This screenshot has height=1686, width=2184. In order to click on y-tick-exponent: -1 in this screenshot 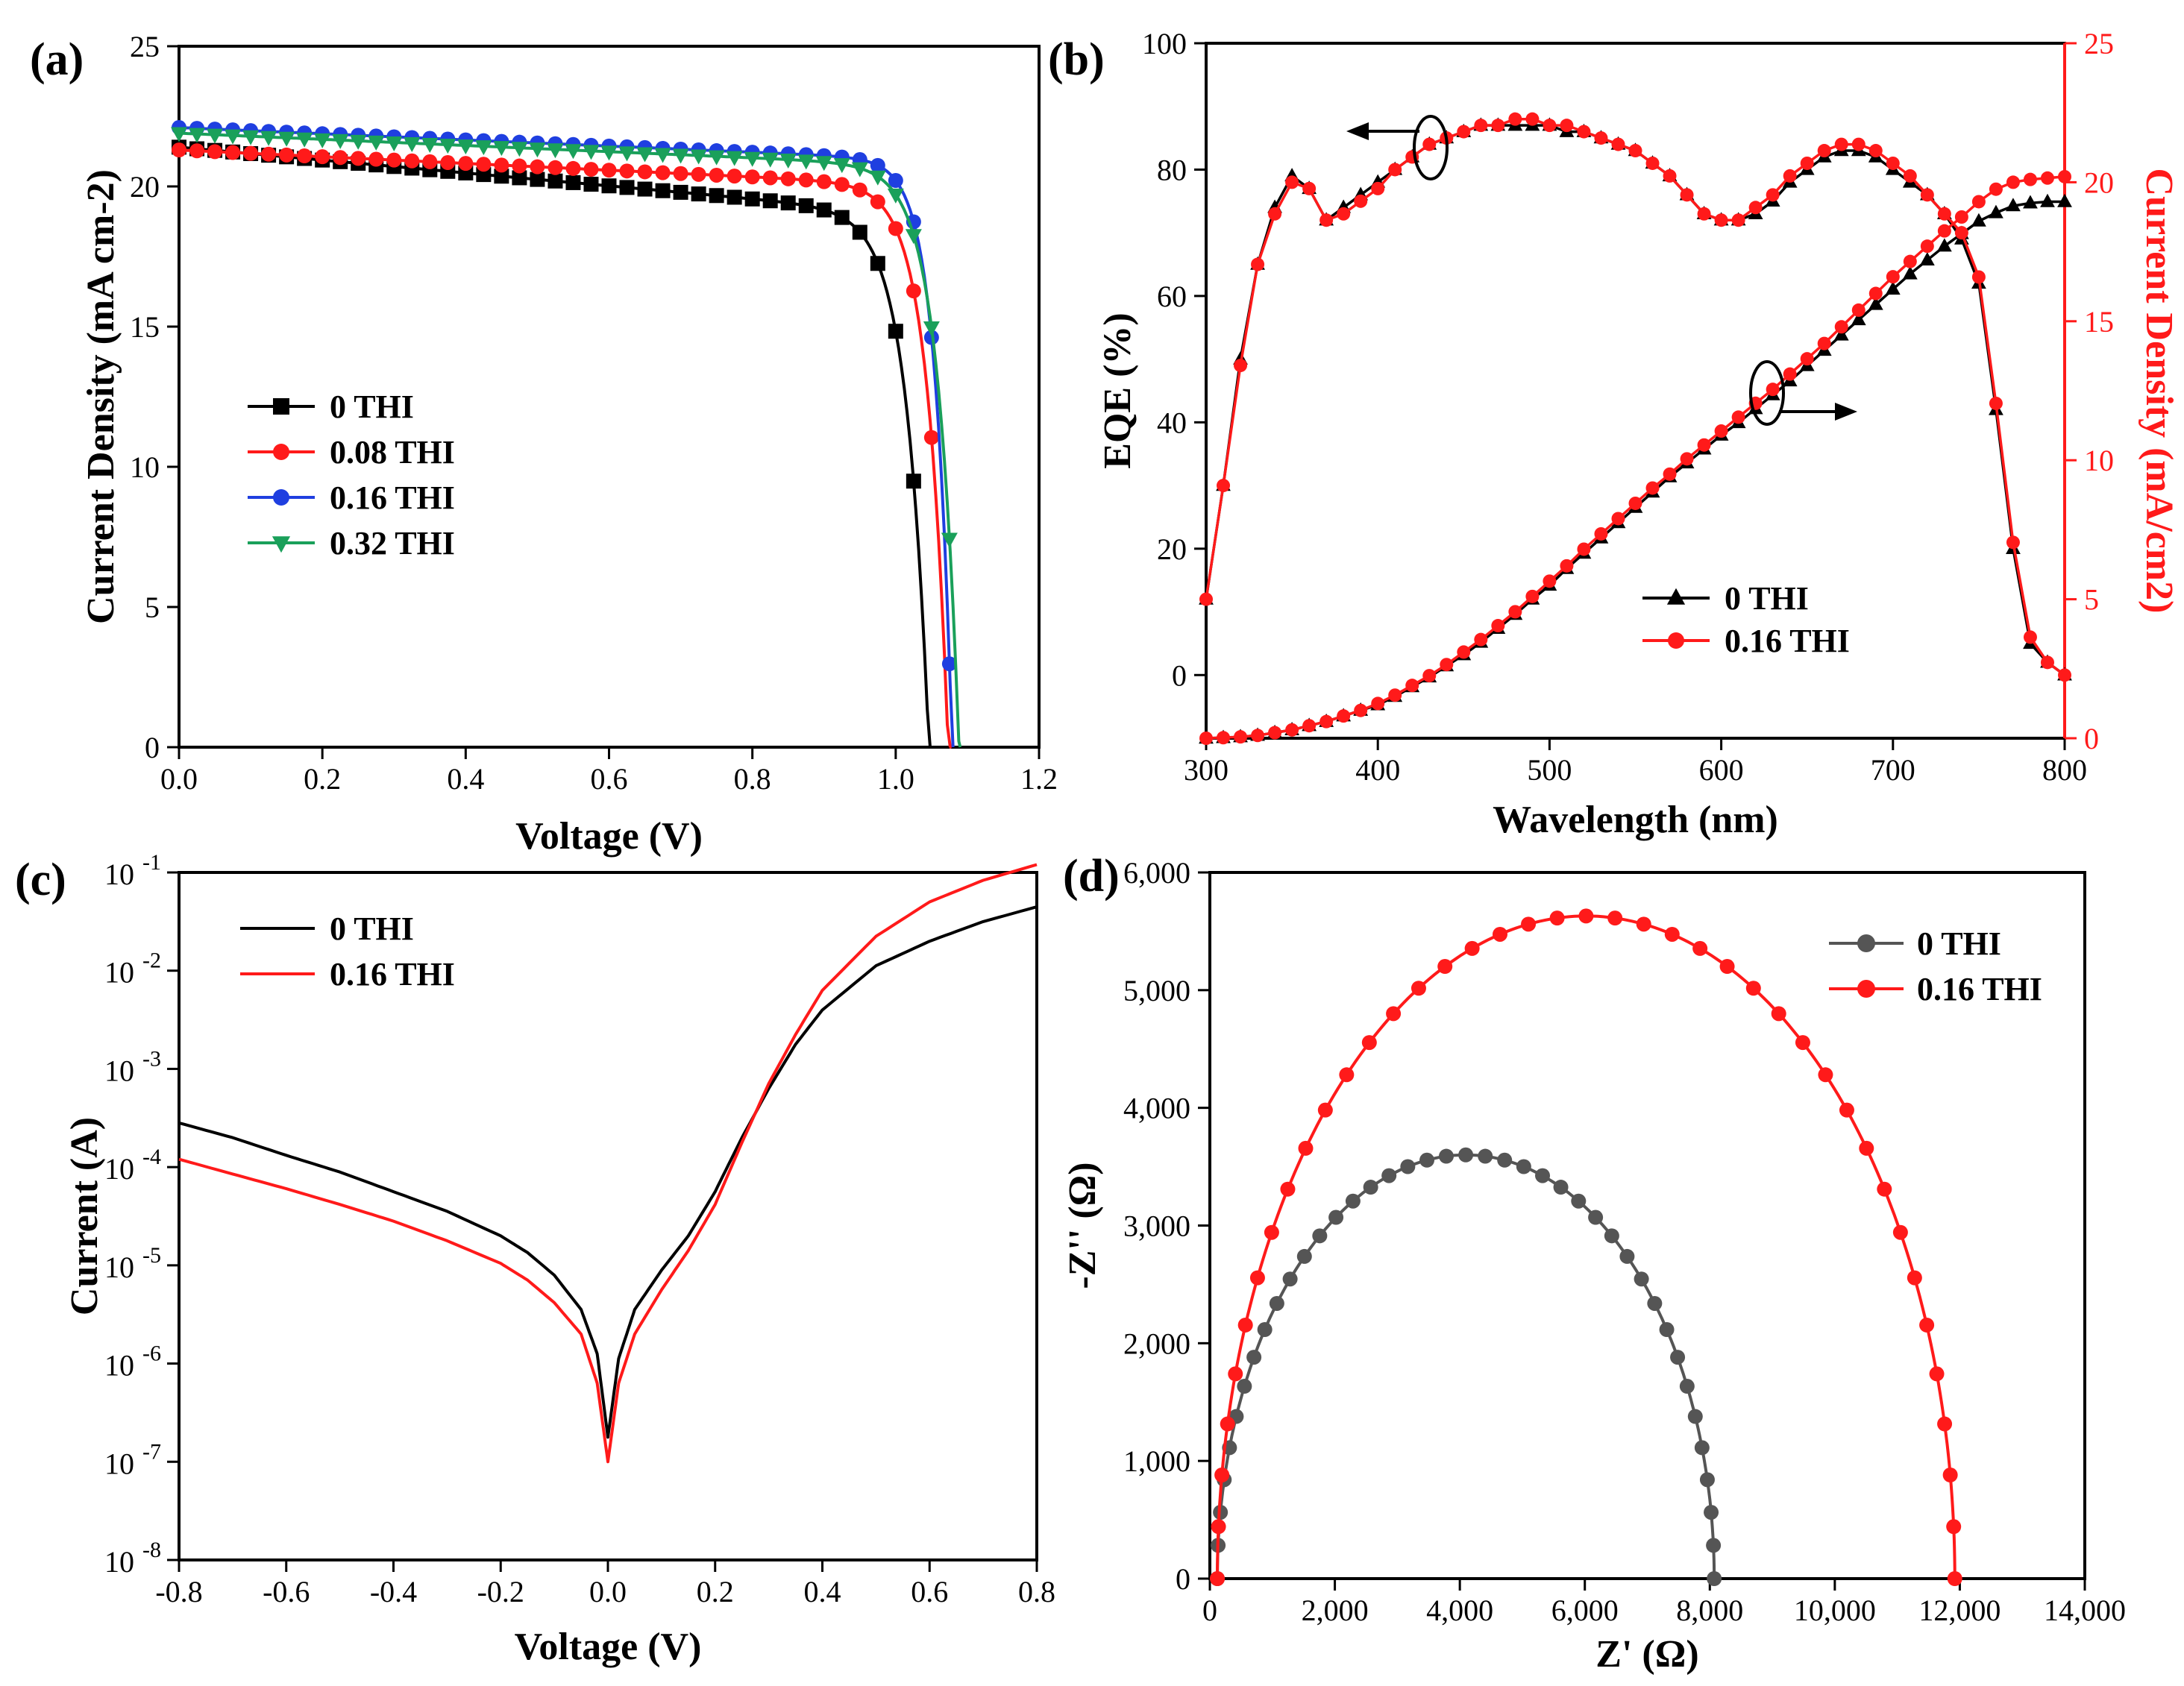, I will do `click(151, 862)`.